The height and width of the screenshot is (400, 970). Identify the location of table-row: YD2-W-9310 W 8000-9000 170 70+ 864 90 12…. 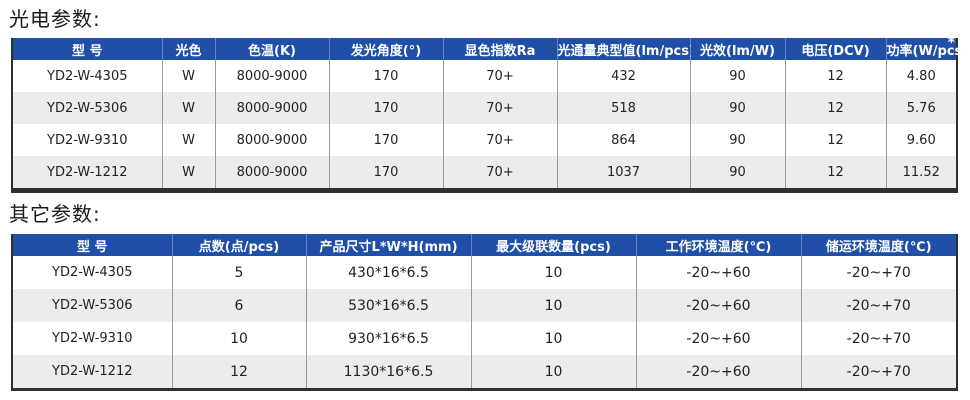
(484, 140).